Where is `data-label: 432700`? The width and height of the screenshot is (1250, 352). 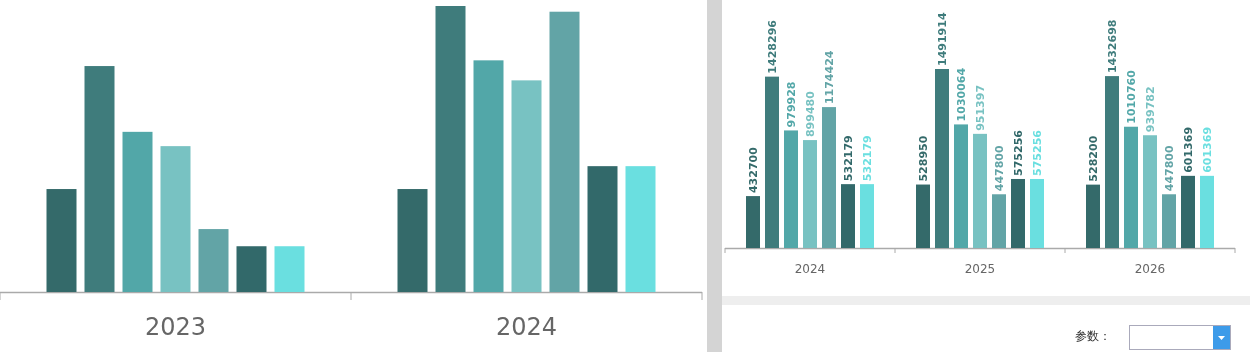
data-label: 432700 is located at coordinates (753, 170).